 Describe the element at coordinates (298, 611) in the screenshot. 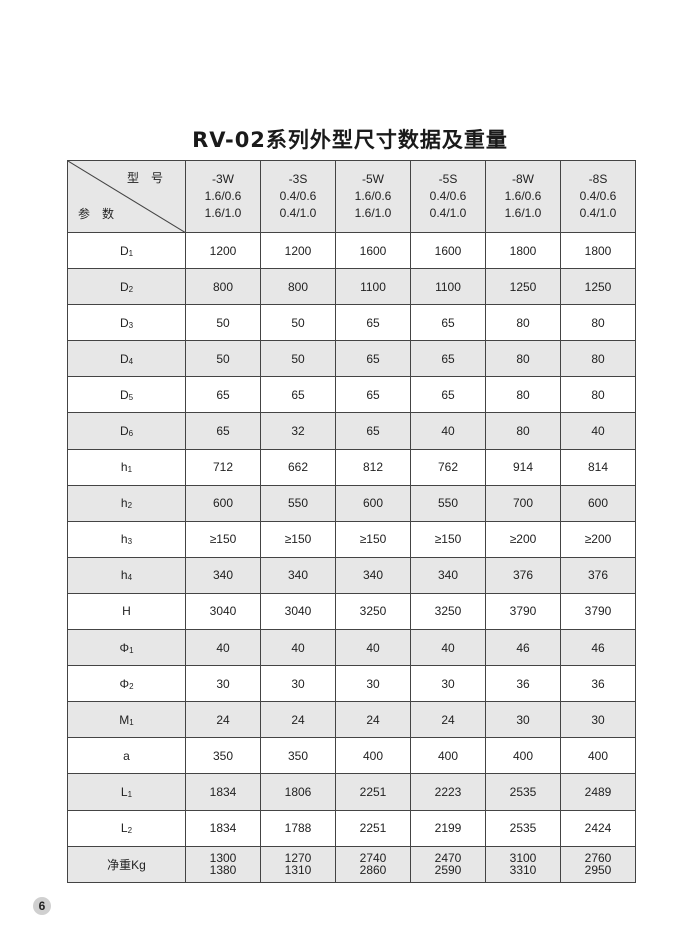

I see `value-cell: 3040` at that location.